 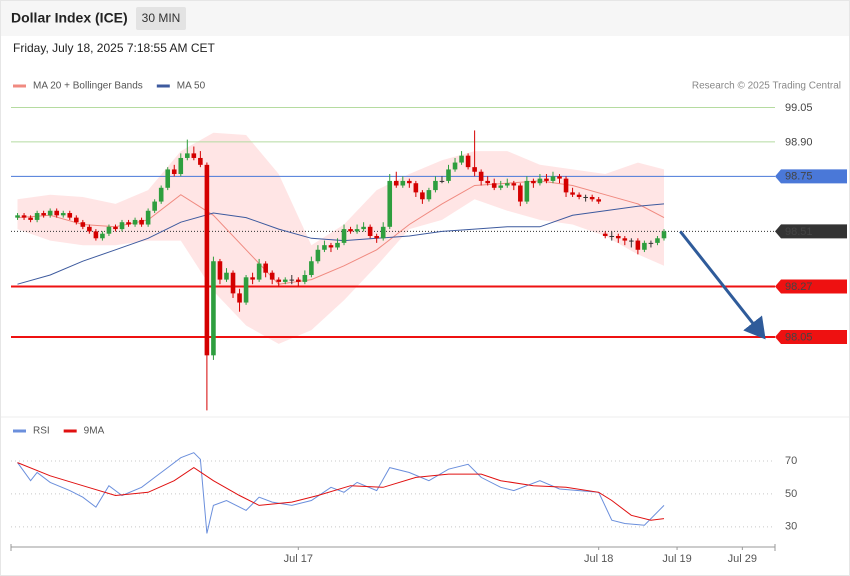 I want to click on legend-label: RSI, so click(x=41, y=431).